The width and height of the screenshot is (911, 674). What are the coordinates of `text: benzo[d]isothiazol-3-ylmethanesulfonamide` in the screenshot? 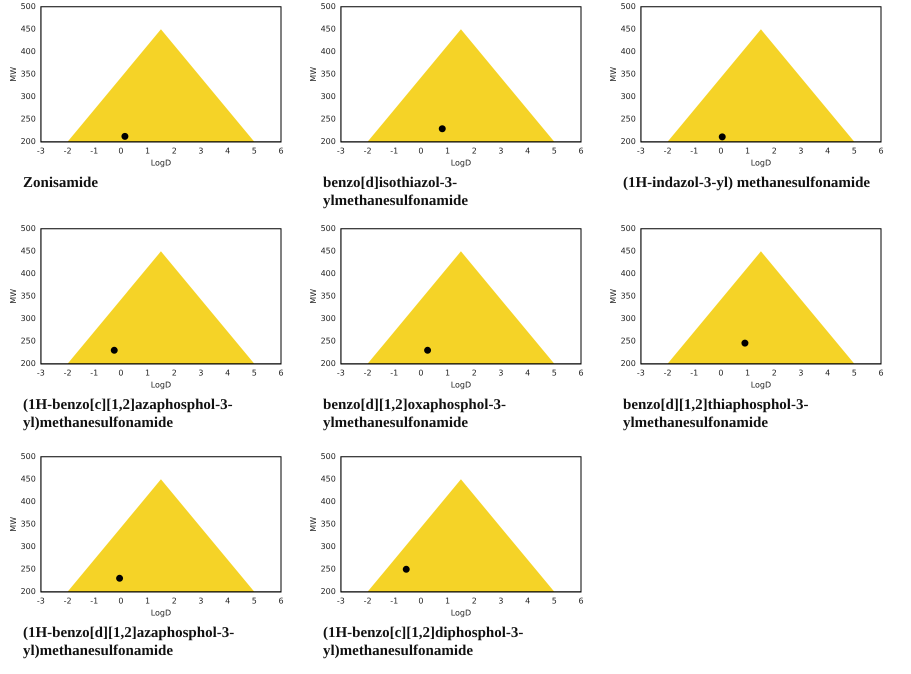 It's located at (396, 192).